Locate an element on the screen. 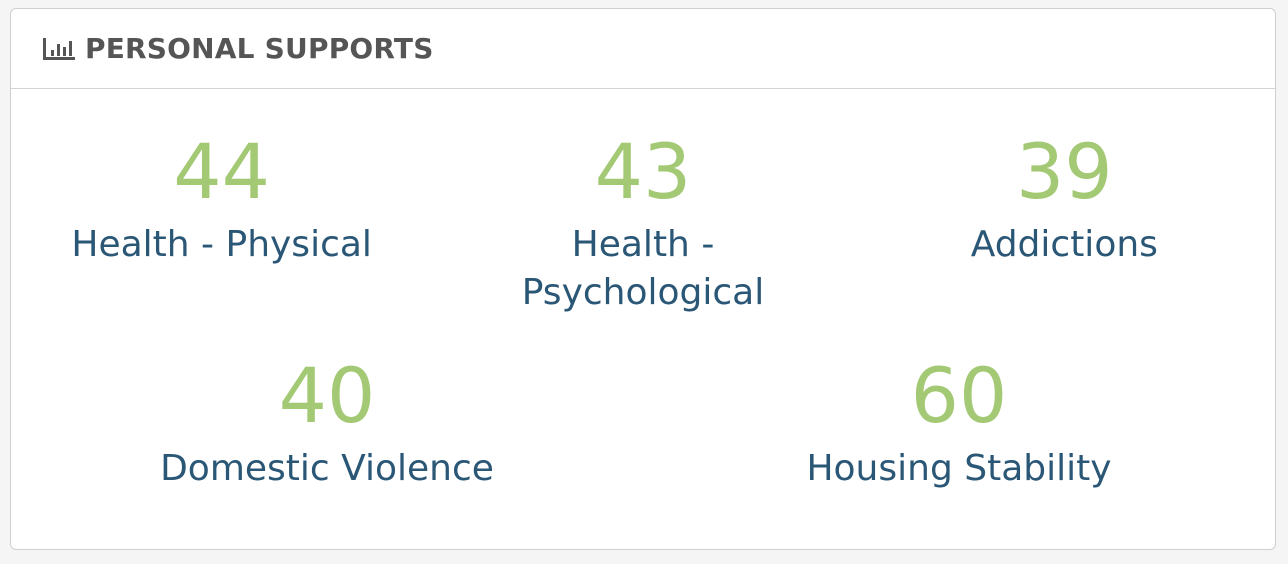 The width and height of the screenshot is (1288, 564). stat-value: 40 is located at coordinates (327, 395).